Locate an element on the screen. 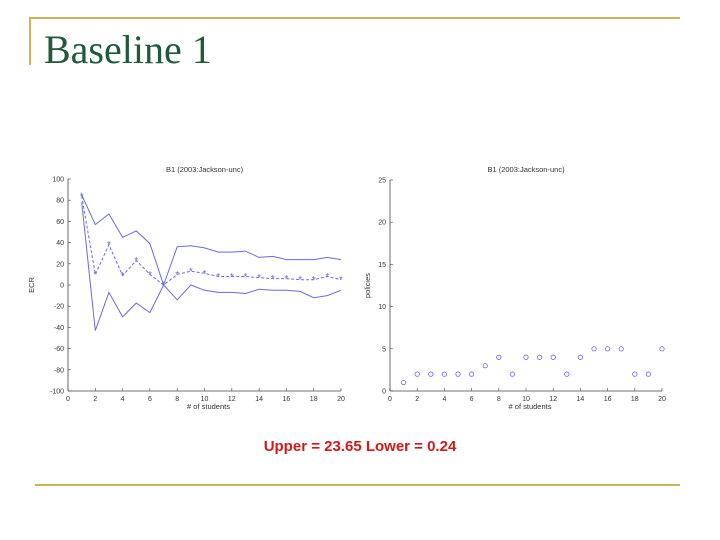 This screenshot has width=720, height=540. ecr-upper-line is located at coordinates (211, 240).